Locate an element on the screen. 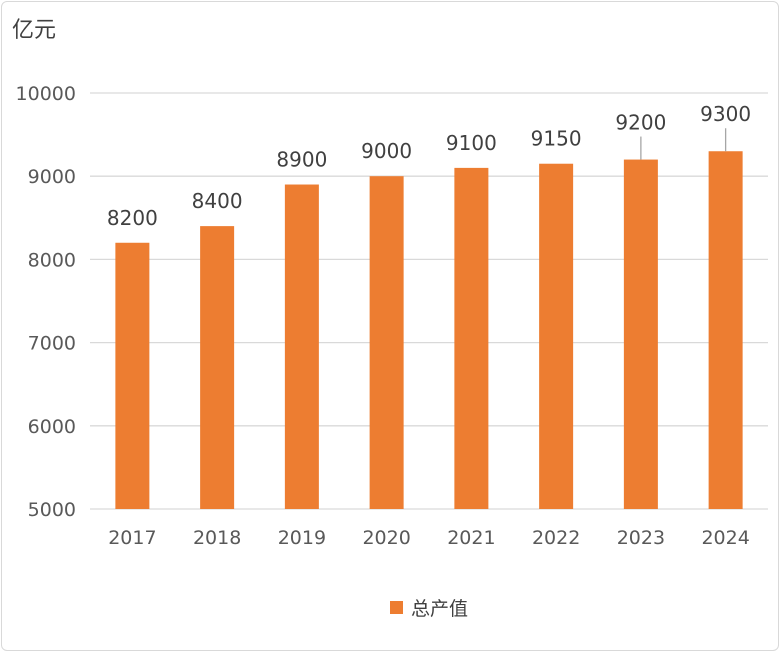  x-tick-label: 2019 is located at coordinates (302, 538).